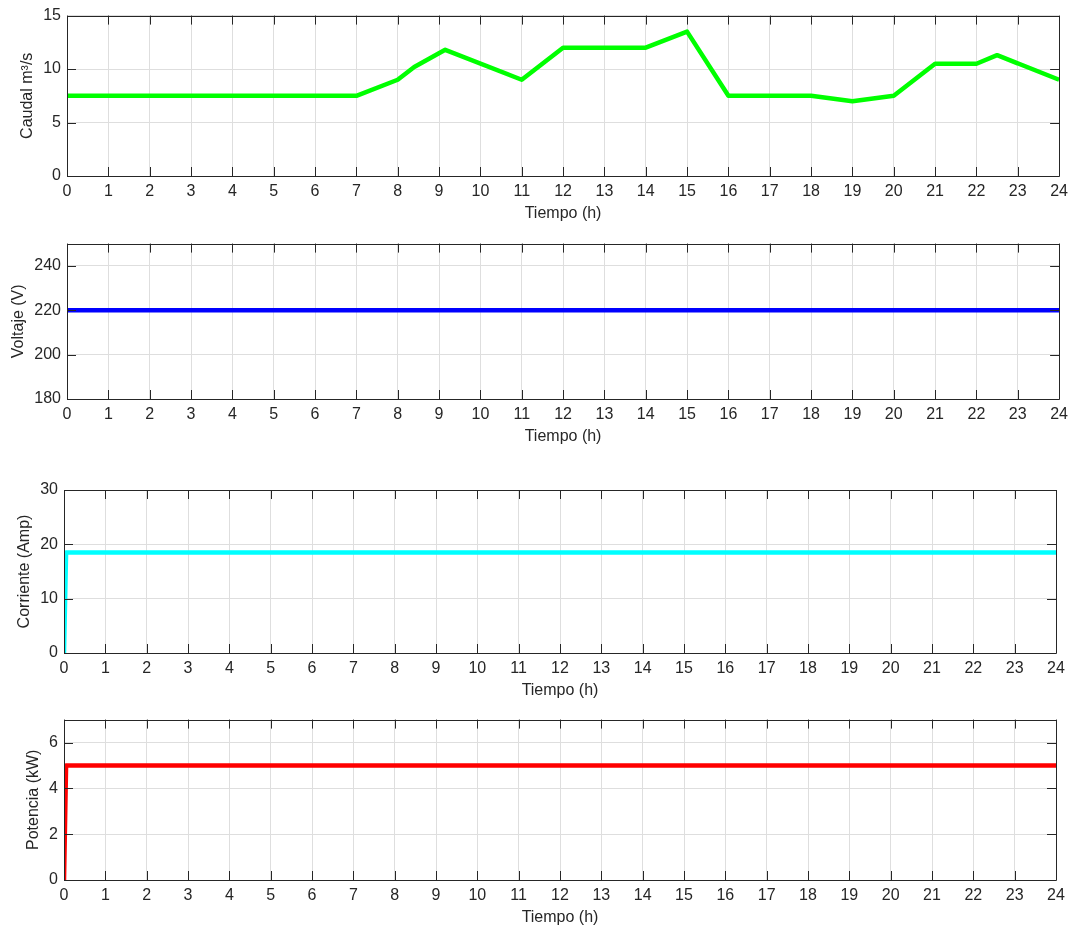  What do you see at coordinates (54, 787) in the screenshot?
I see `y-tick-label: 4` at bounding box center [54, 787].